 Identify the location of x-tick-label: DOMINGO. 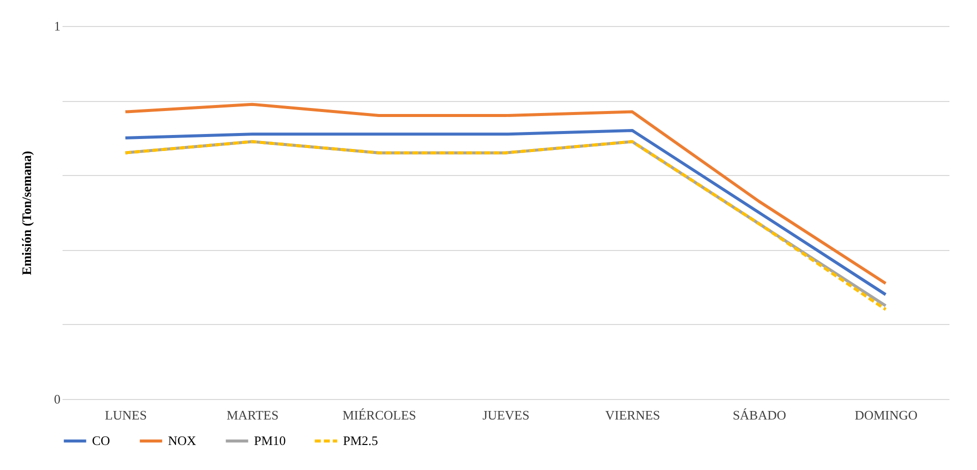
(886, 415).